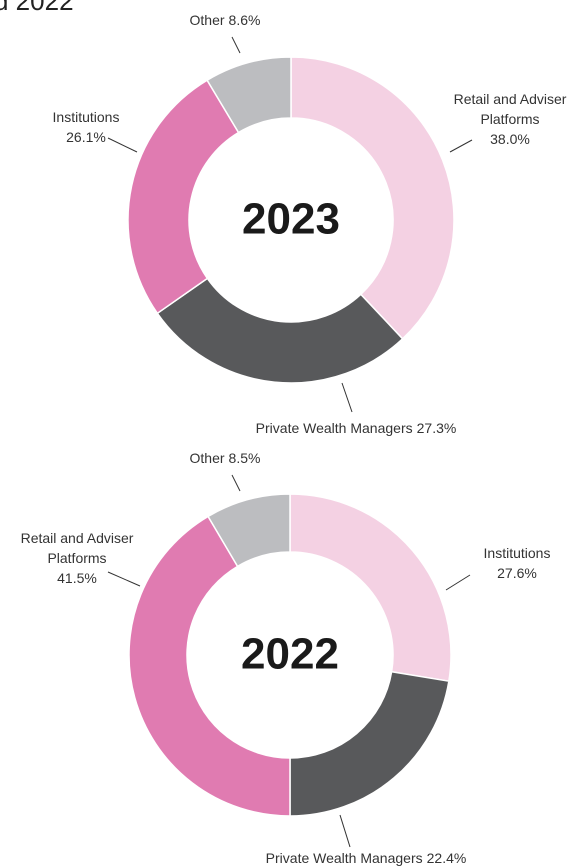 The image size is (582, 867). What do you see at coordinates (225, 20) in the screenshot?
I see `segment-label: Other 8.6%` at bounding box center [225, 20].